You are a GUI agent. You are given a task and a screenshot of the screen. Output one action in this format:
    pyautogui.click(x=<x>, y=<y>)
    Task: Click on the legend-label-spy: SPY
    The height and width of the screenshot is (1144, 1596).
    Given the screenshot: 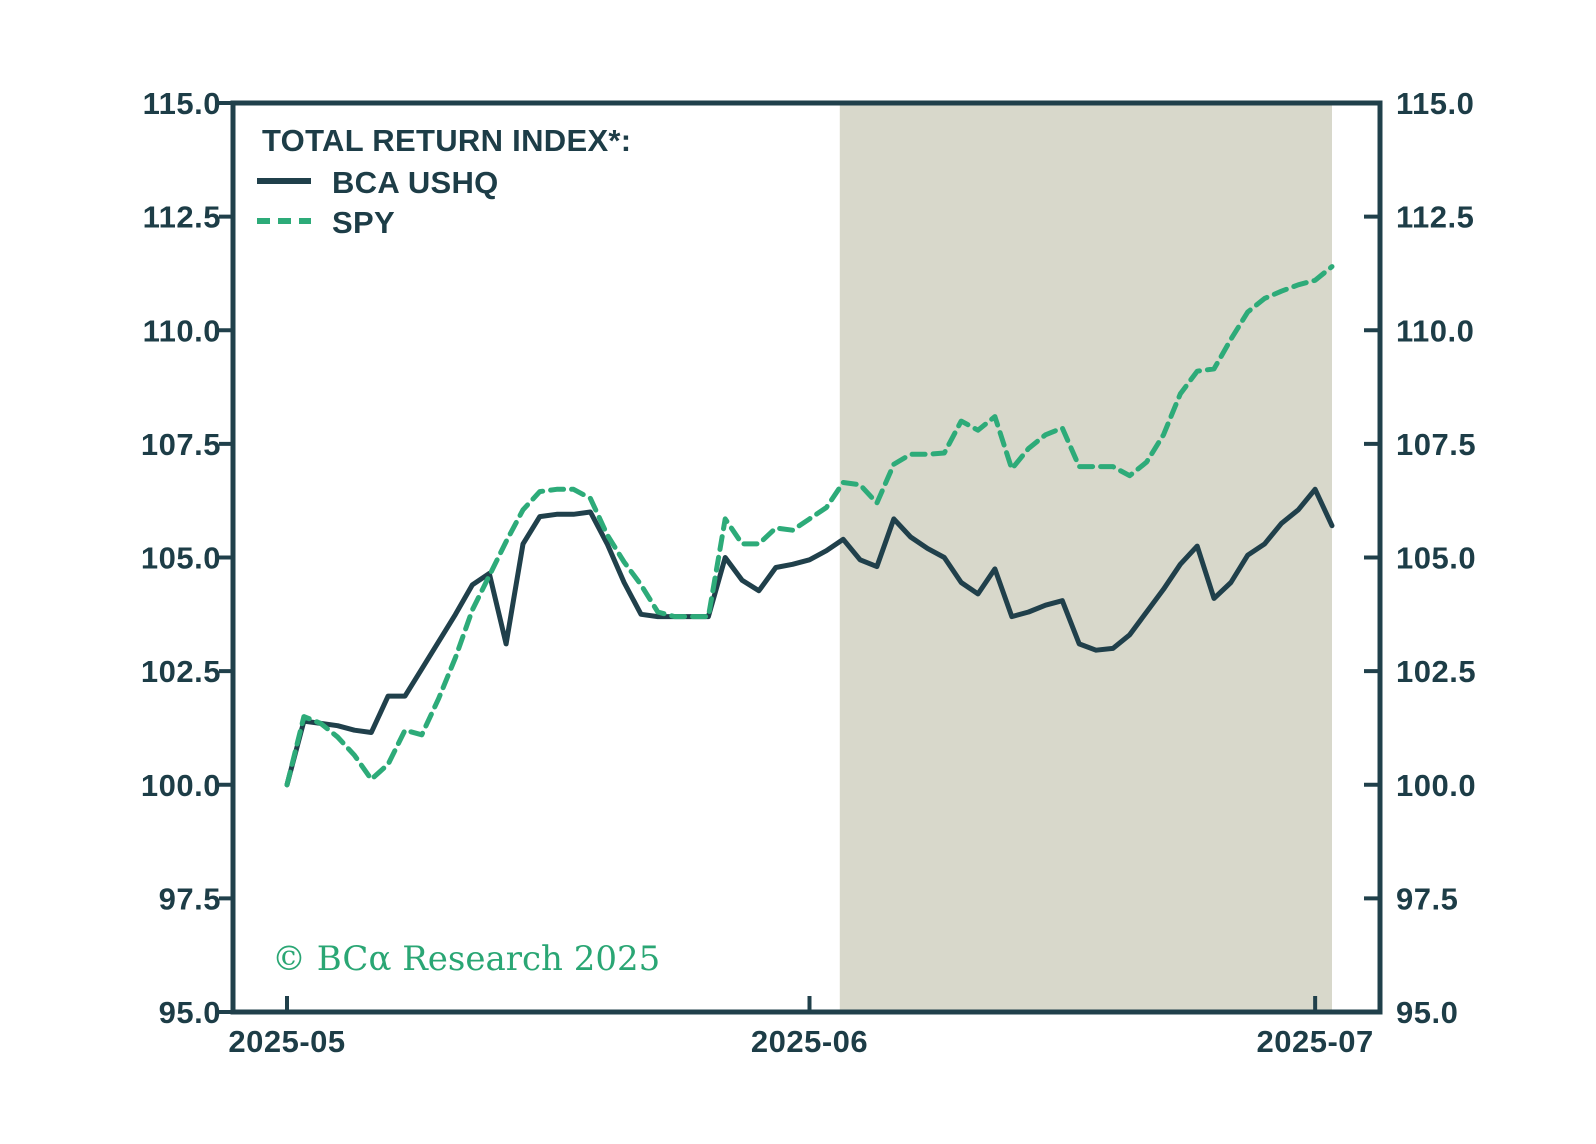 What is the action you would take?
    pyautogui.click(x=363, y=222)
    